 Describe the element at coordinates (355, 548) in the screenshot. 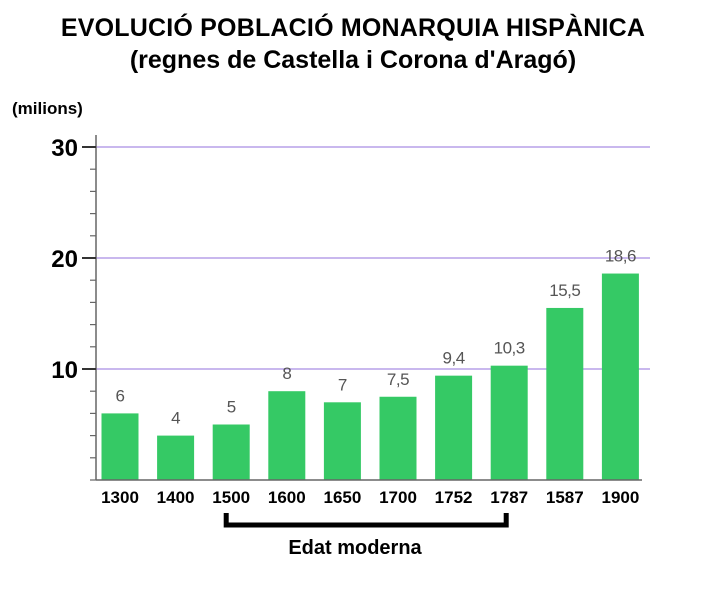

I see `era-label: Edat moderna` at that location.